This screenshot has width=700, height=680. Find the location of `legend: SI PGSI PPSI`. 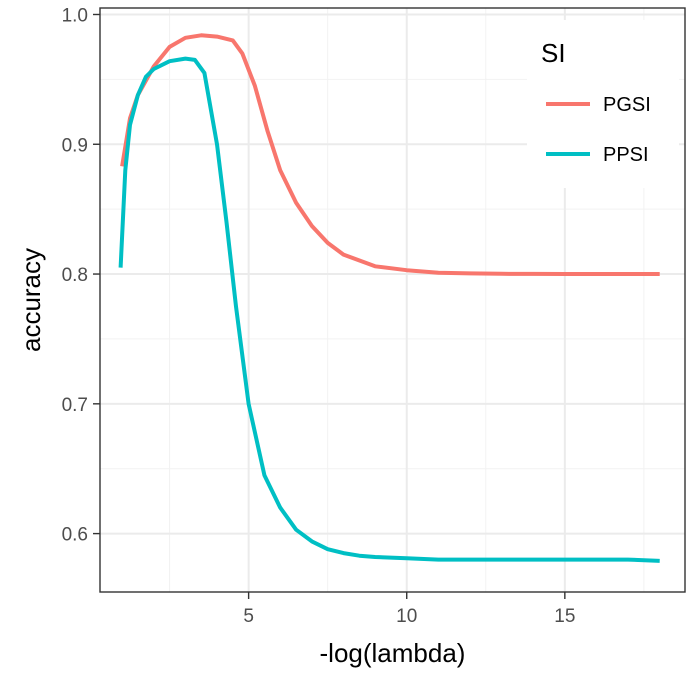

legend: SI PGSI PPSI is located at coordinates (603, 104).